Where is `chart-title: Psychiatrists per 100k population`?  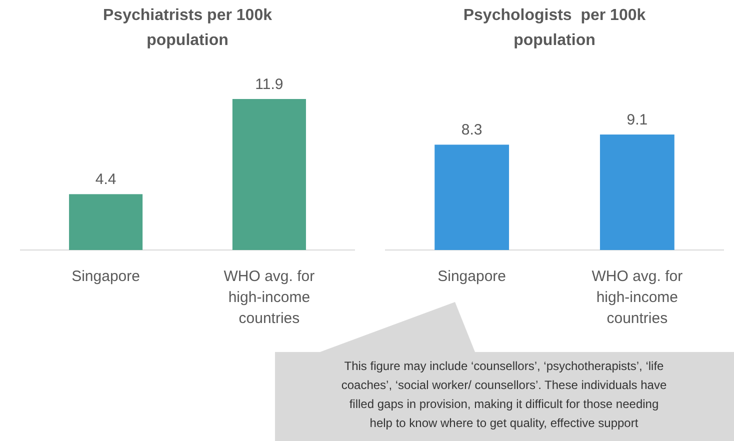 chart-title: Psychiatrists per 100k population is located at coordinates (187, 28).